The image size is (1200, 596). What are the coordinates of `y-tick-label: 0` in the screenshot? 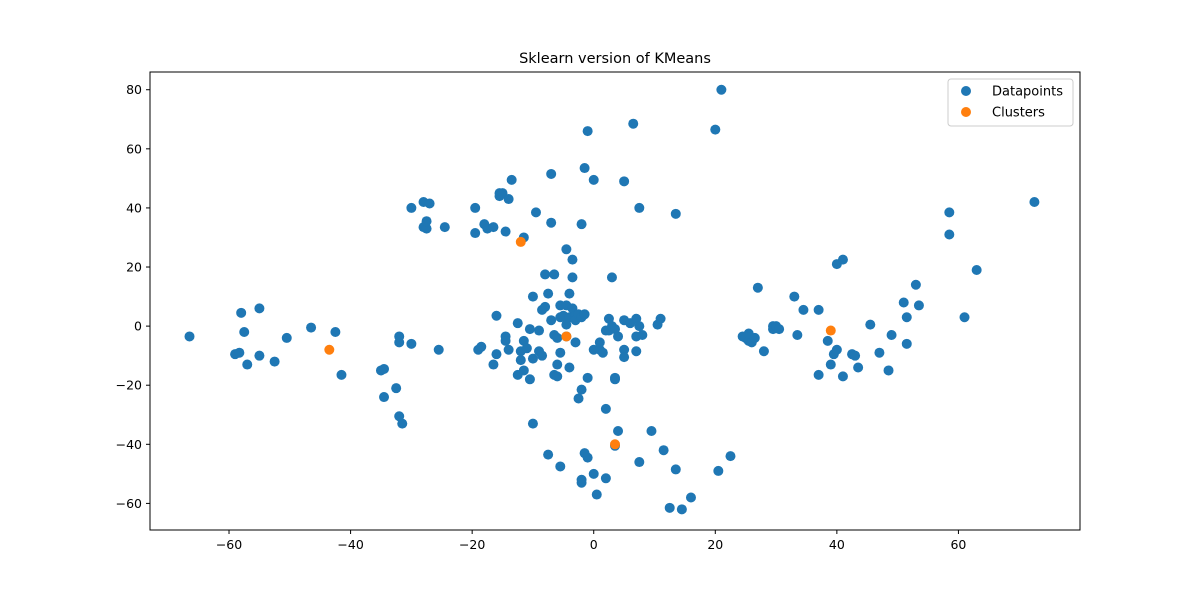 It's located at (138, 326).